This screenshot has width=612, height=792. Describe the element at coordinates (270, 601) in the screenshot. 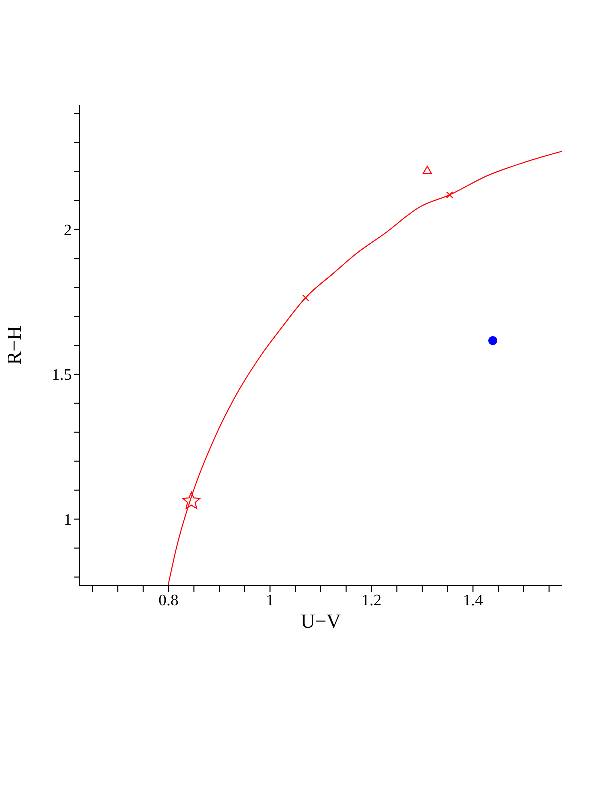

I see `x-tick-label: 1` at that location.